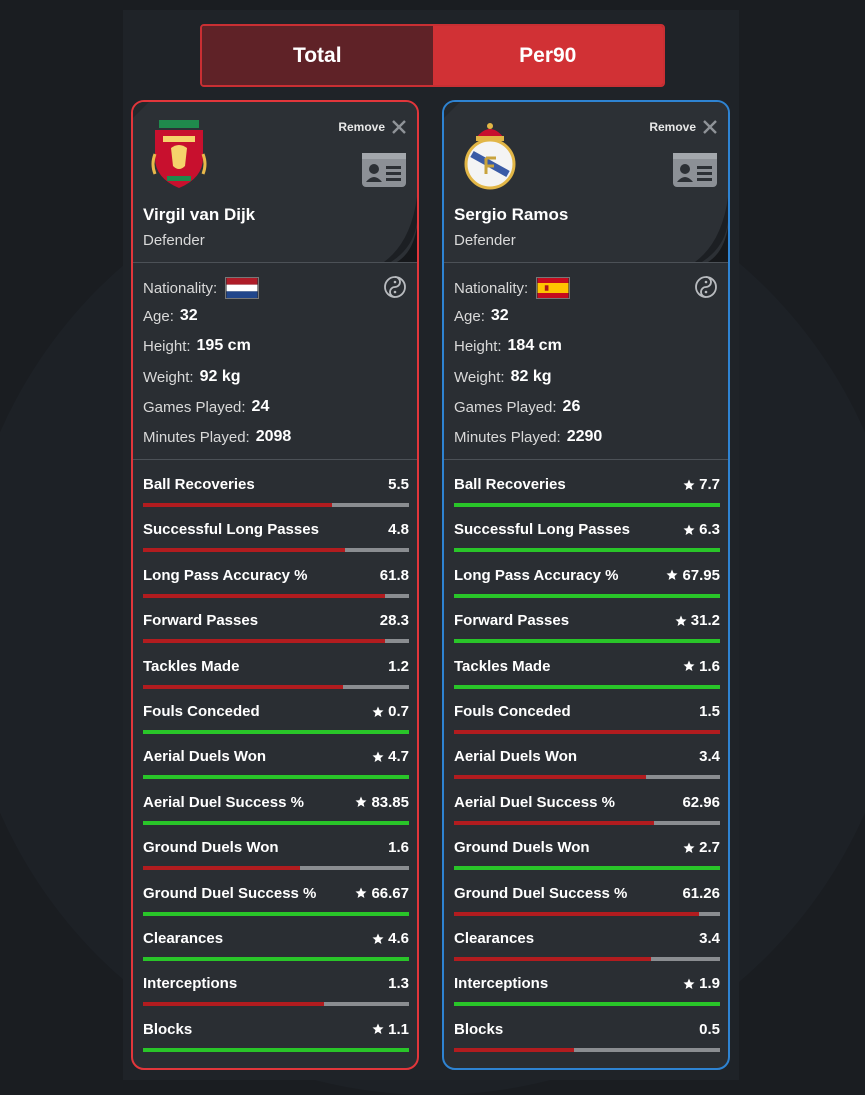 This screenshot has width=865, height=1095. I want to click on stat-value: 7.7, so click(701, 484).